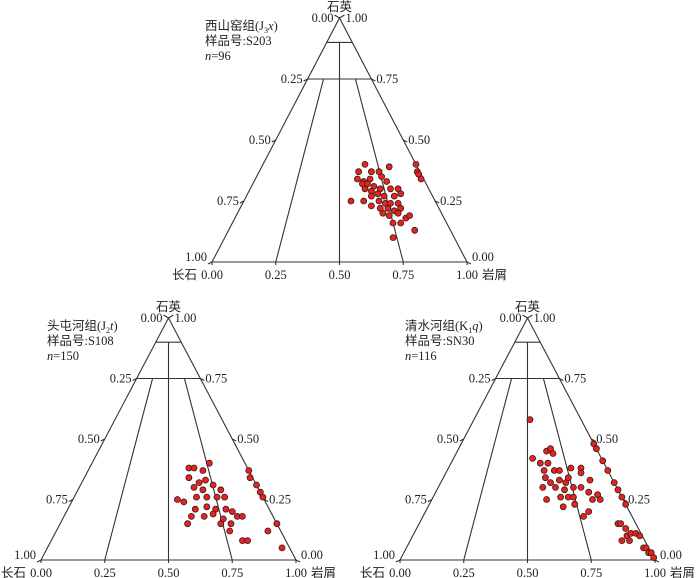 Image resolution: width=700 pixels, height=578 pixels. I want to click on sample-count: n=150, so click(63, 356).